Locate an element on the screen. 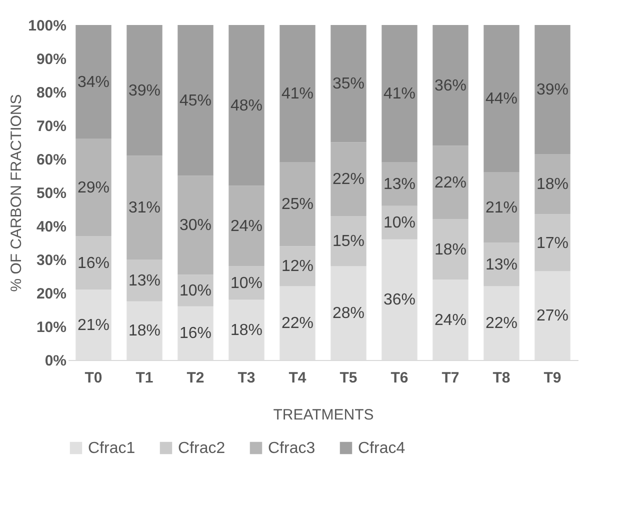 The image size is (638, 505). legend-label: Cfrac1 is located at coordinates (112, 448).